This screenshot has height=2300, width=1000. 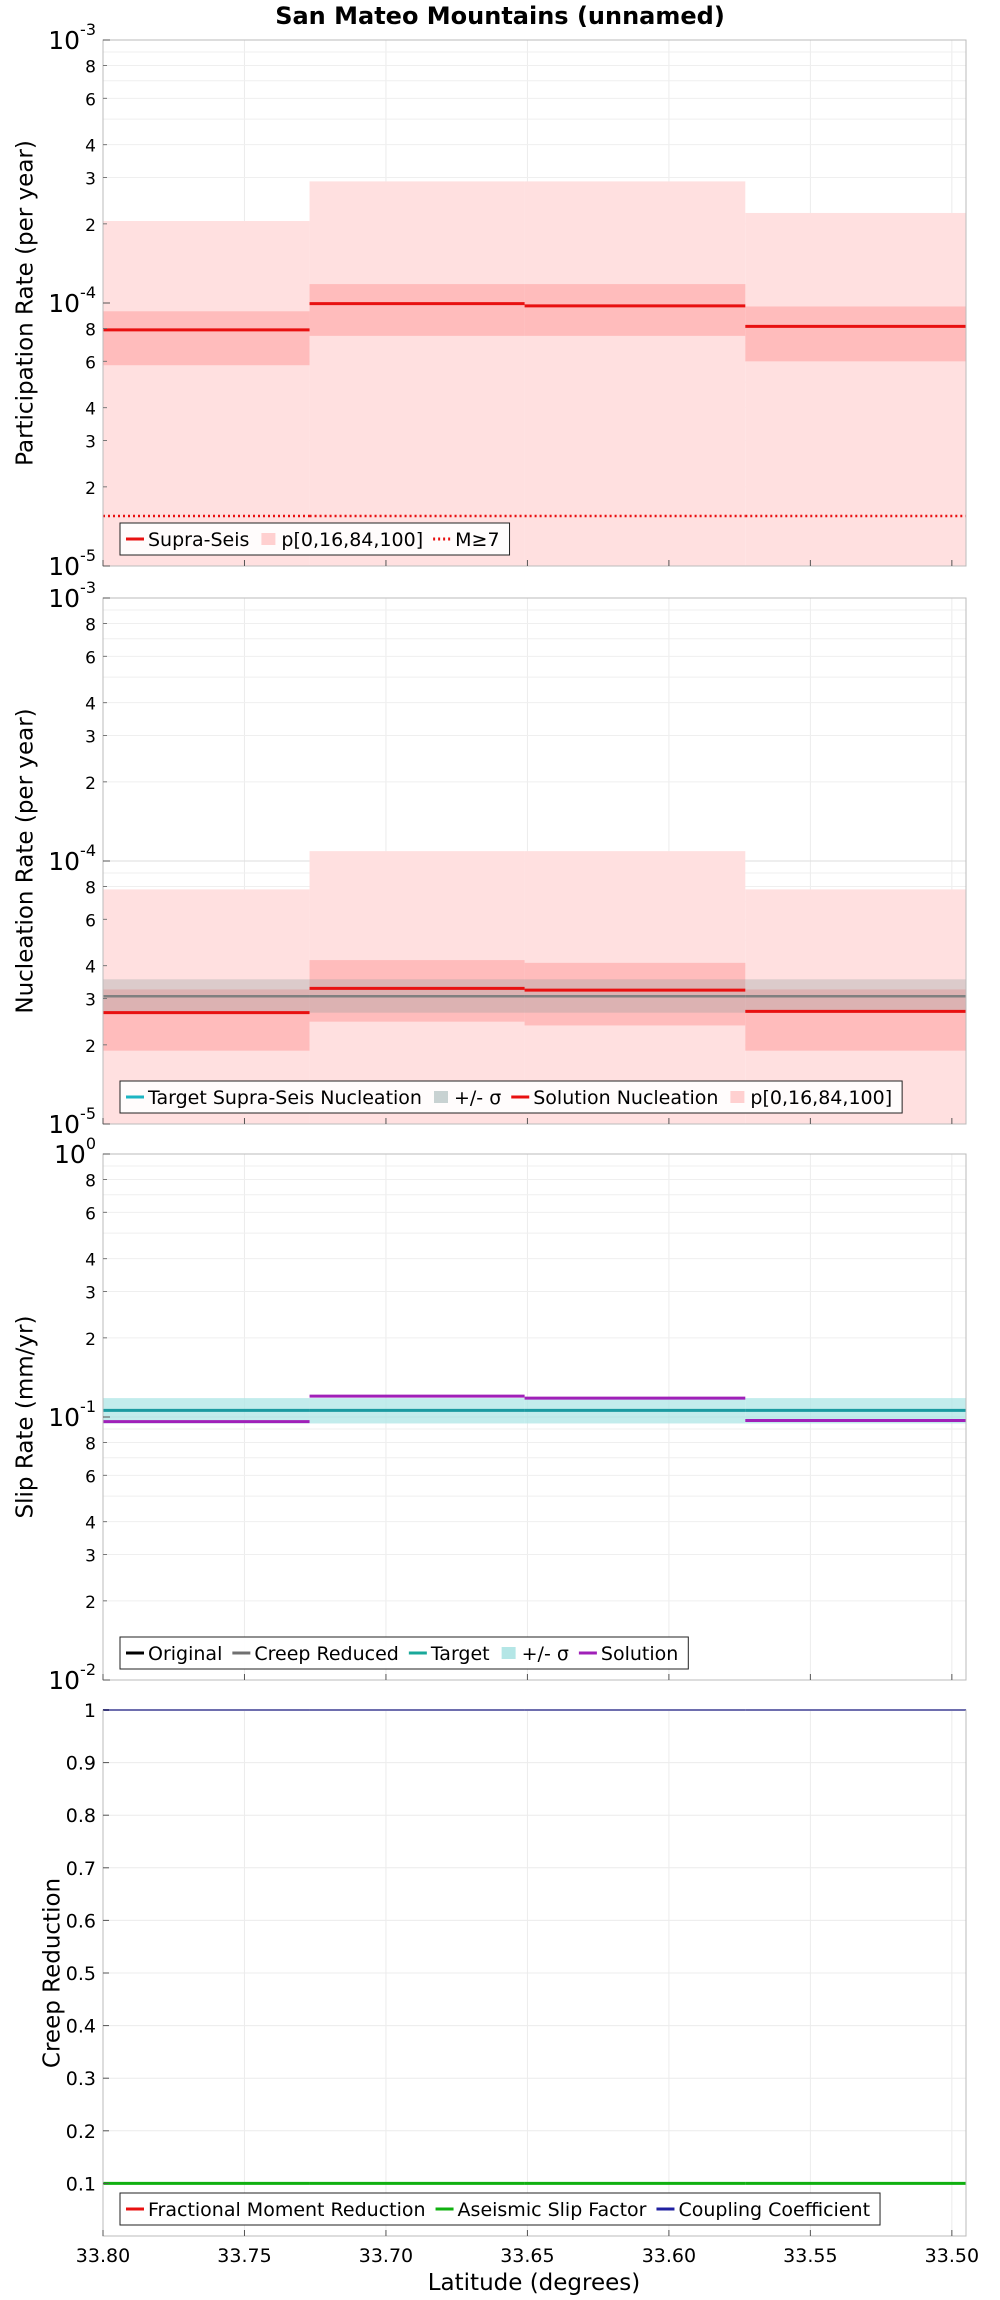 What do you see at coordinates (81, 2079) in the screenshot?
I see `y-tick-label: 0.3` at bounding box center [81, 2079].